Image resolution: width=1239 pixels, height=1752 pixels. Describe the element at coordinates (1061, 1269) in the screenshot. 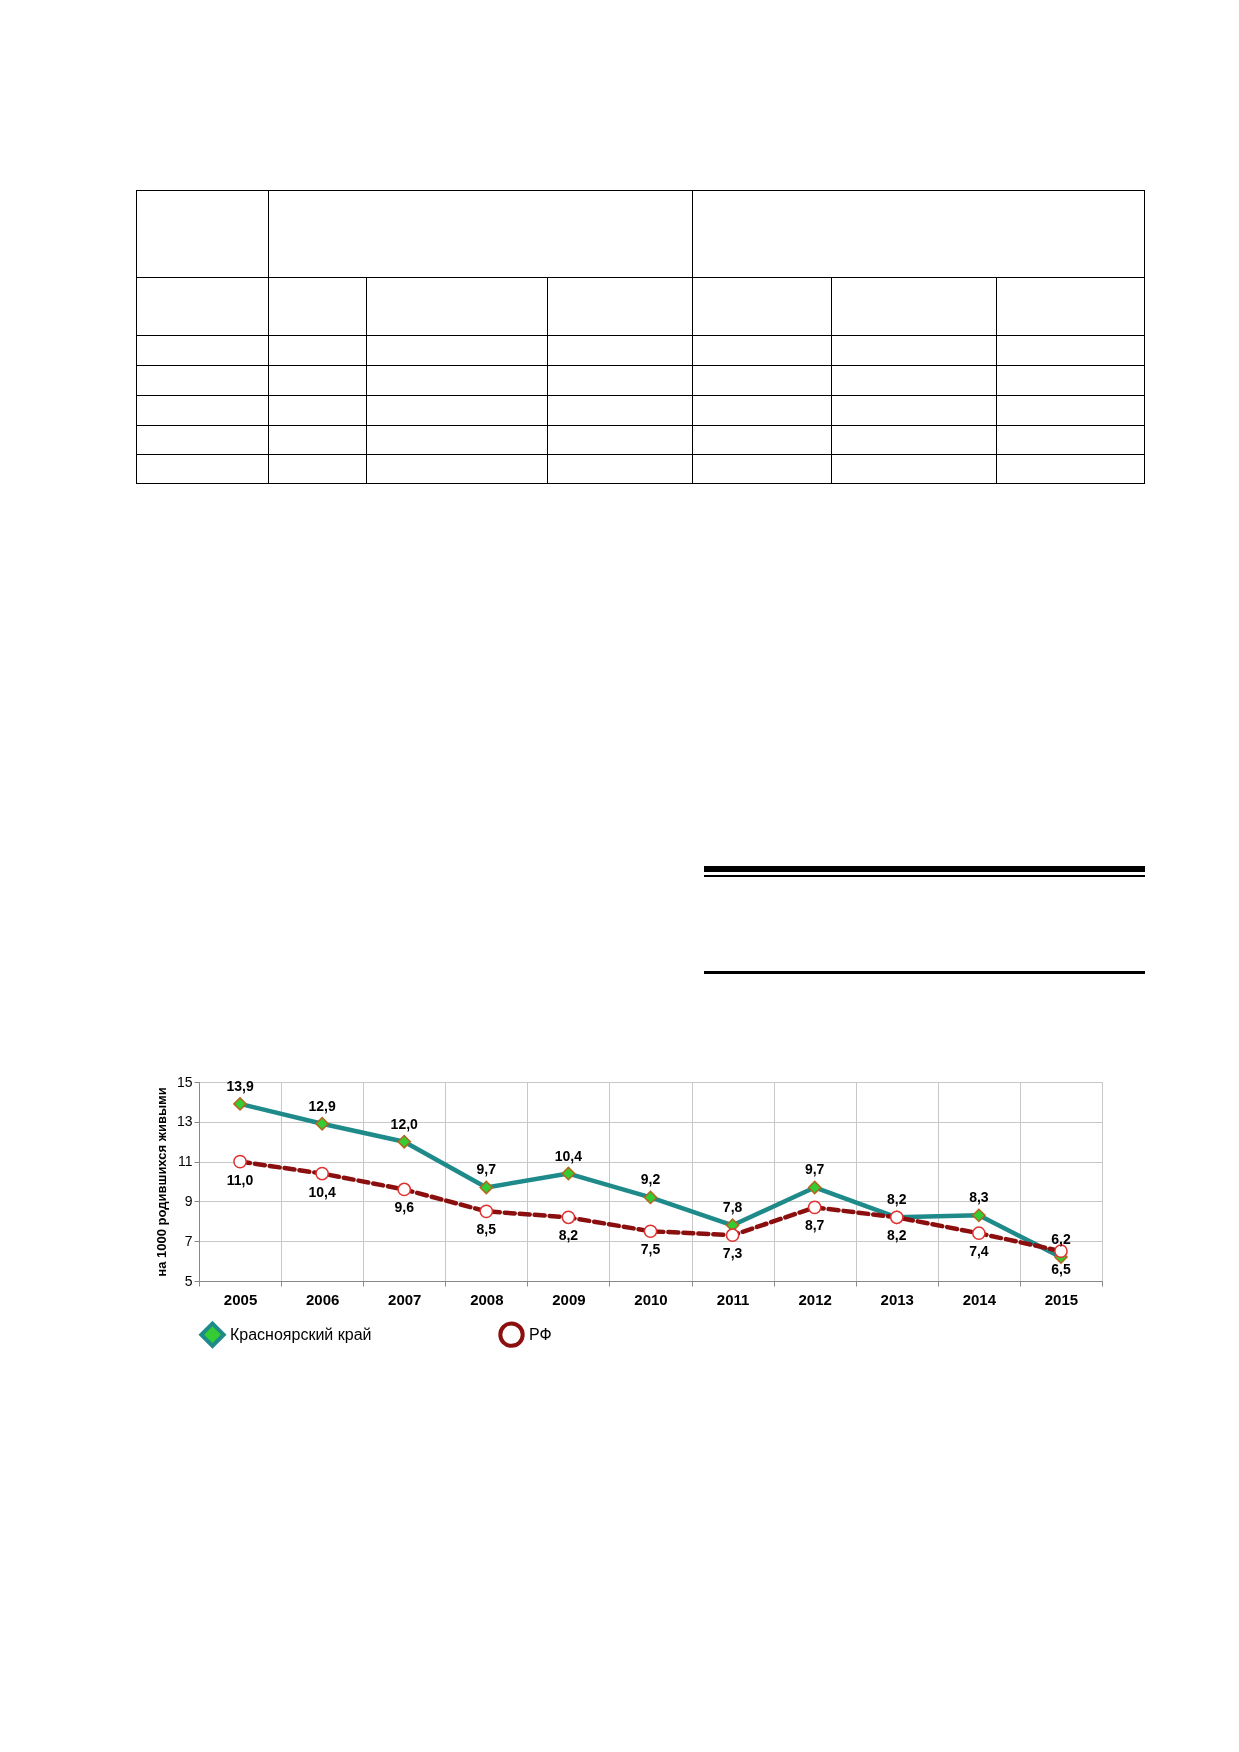

I see `data-label: 6,5` at that location.